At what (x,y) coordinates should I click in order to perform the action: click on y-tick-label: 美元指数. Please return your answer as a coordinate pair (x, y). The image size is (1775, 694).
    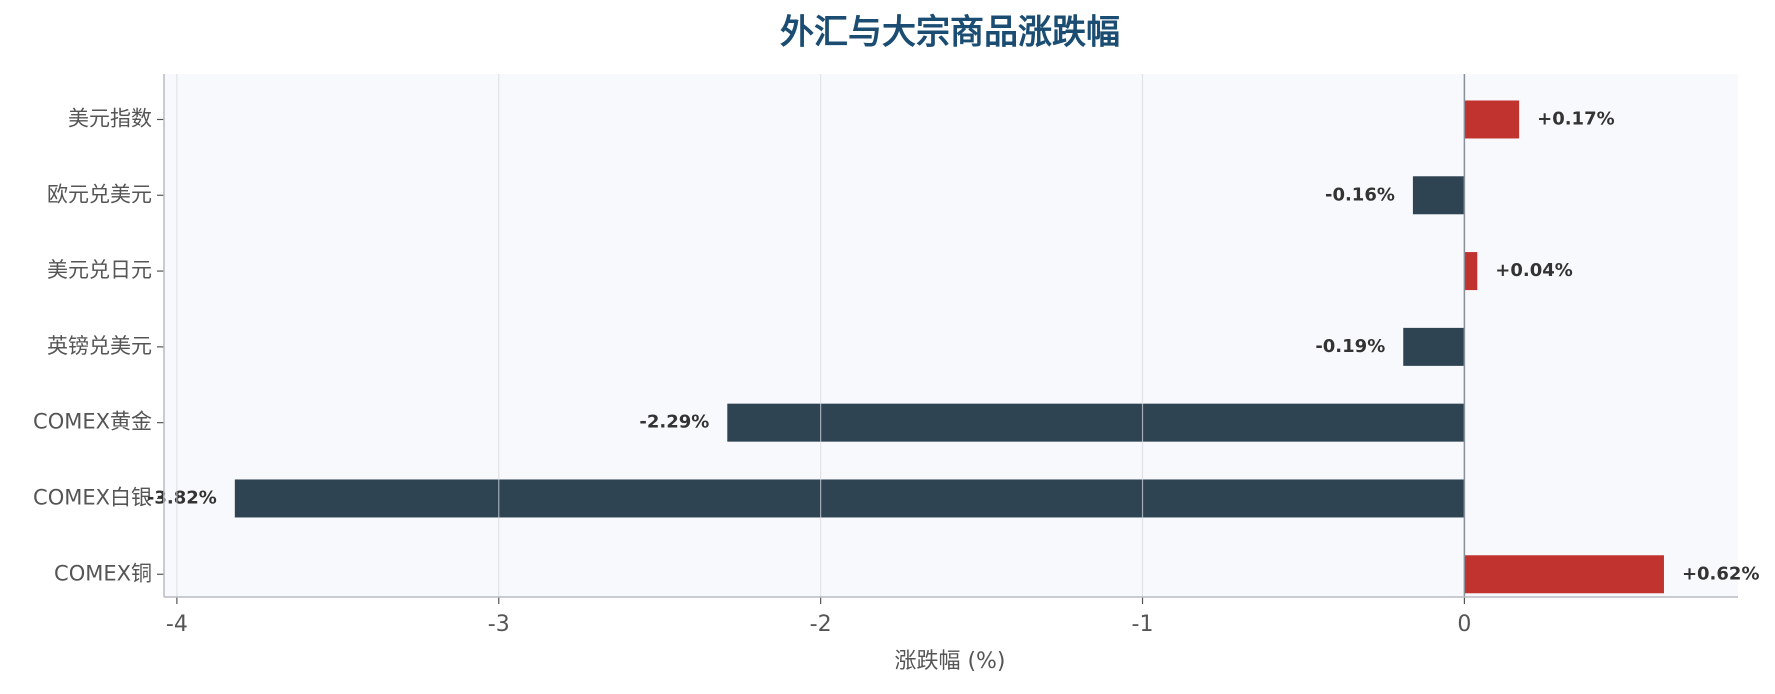
    Looking at the image, I should click on (110, 118).